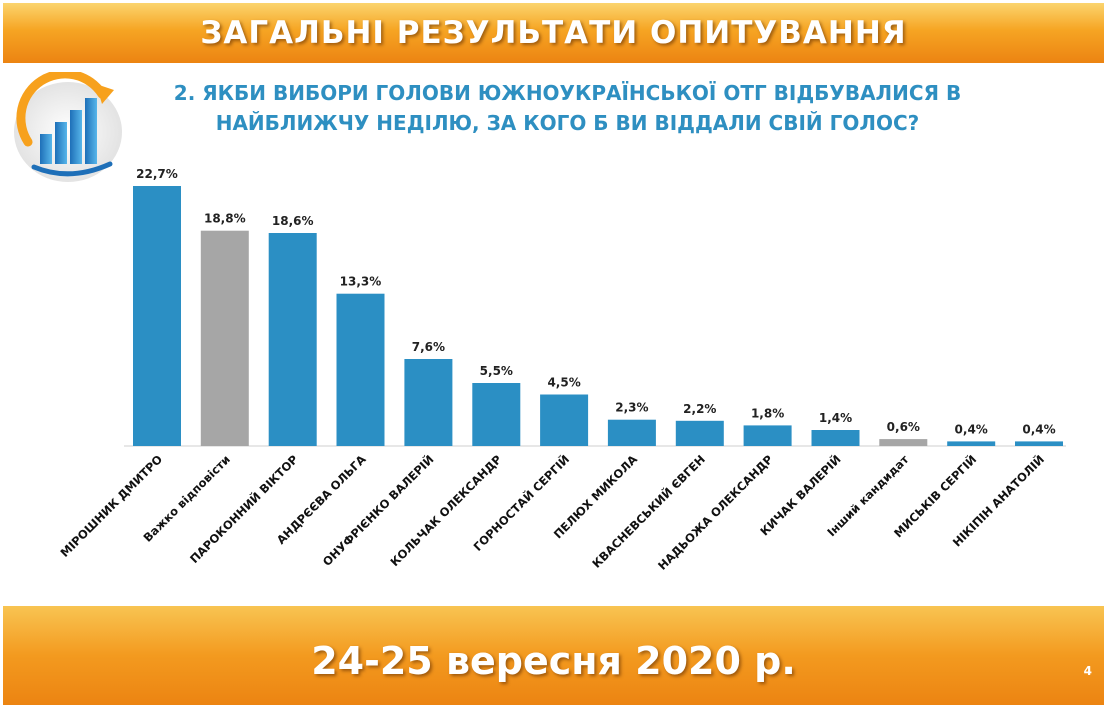 Image resolution: width=1114 pixels, height=709 pixels. What do you see at coordinates (361, 282) in the screenshot?
I see `bar-value-label: 13,3%` at bounding box center [361, 282].